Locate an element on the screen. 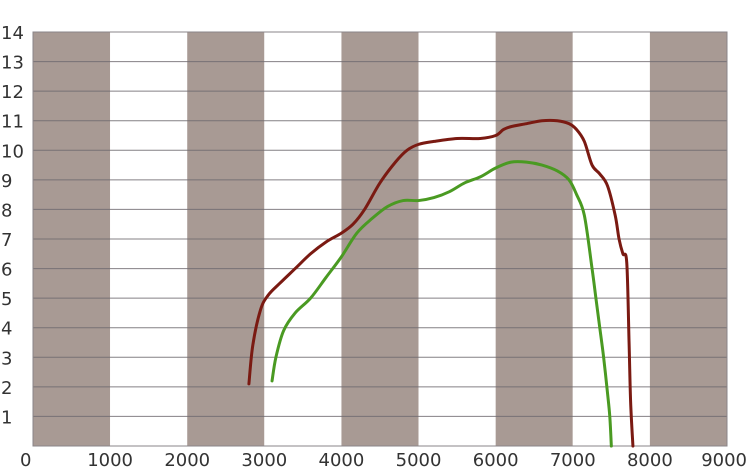  x-tick-label: 3000 is located at coordinates (264, 460).